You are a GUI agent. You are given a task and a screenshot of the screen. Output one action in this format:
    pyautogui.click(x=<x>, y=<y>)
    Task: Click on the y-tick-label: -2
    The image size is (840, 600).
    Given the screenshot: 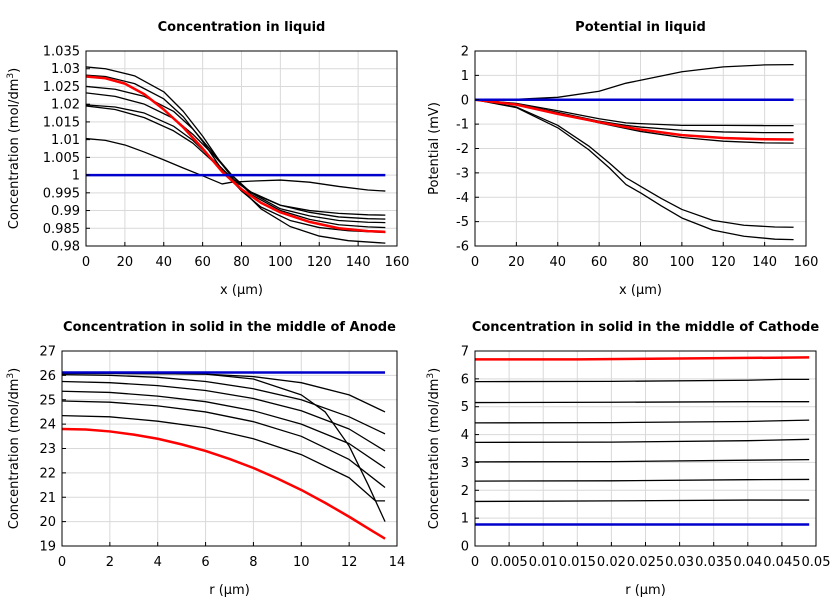 What is the action you would take?
    pyautogui.click(x=462, y=149)
    